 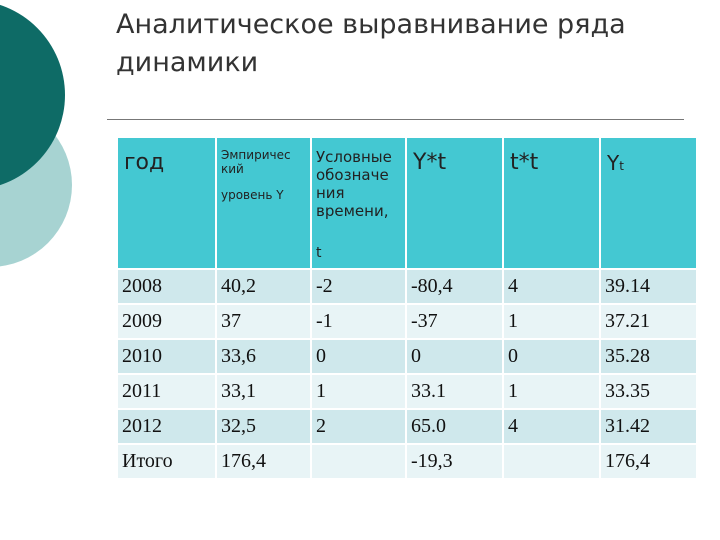 What do you see at coordinates (648, 357) in the screenshot?
I see `table-cell: 35.28` at bounding box center [648, 357].